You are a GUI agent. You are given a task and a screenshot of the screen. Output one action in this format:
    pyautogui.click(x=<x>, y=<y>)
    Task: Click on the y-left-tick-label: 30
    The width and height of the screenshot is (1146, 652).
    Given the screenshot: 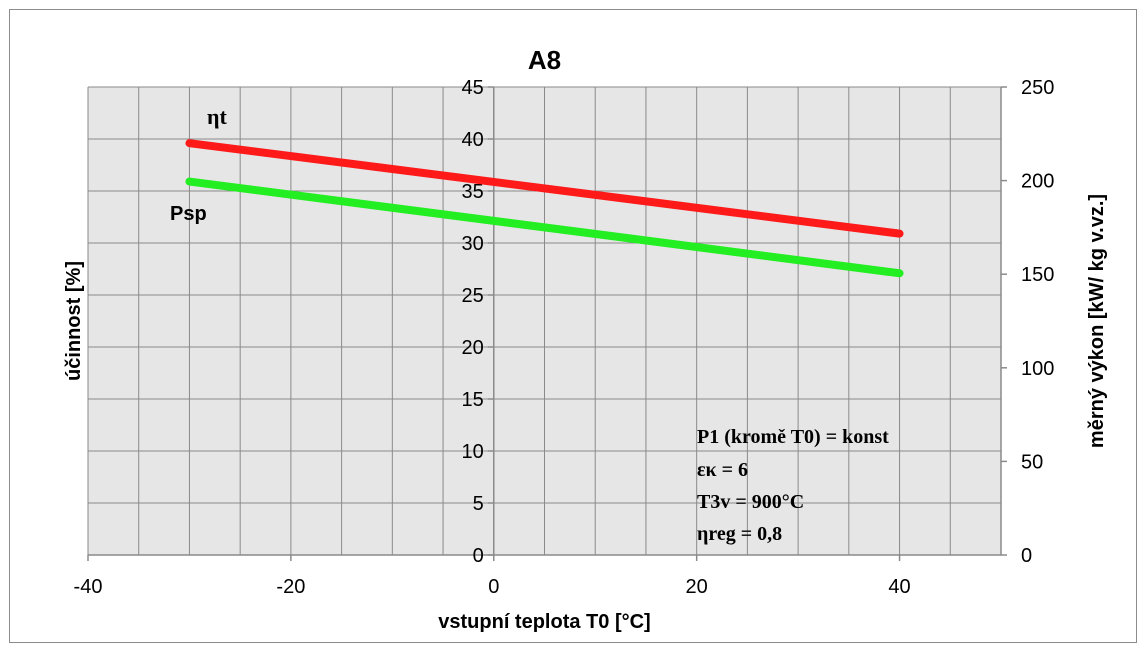 What is the action you would take?
    pyautogui.click(x=473, y=244)
    